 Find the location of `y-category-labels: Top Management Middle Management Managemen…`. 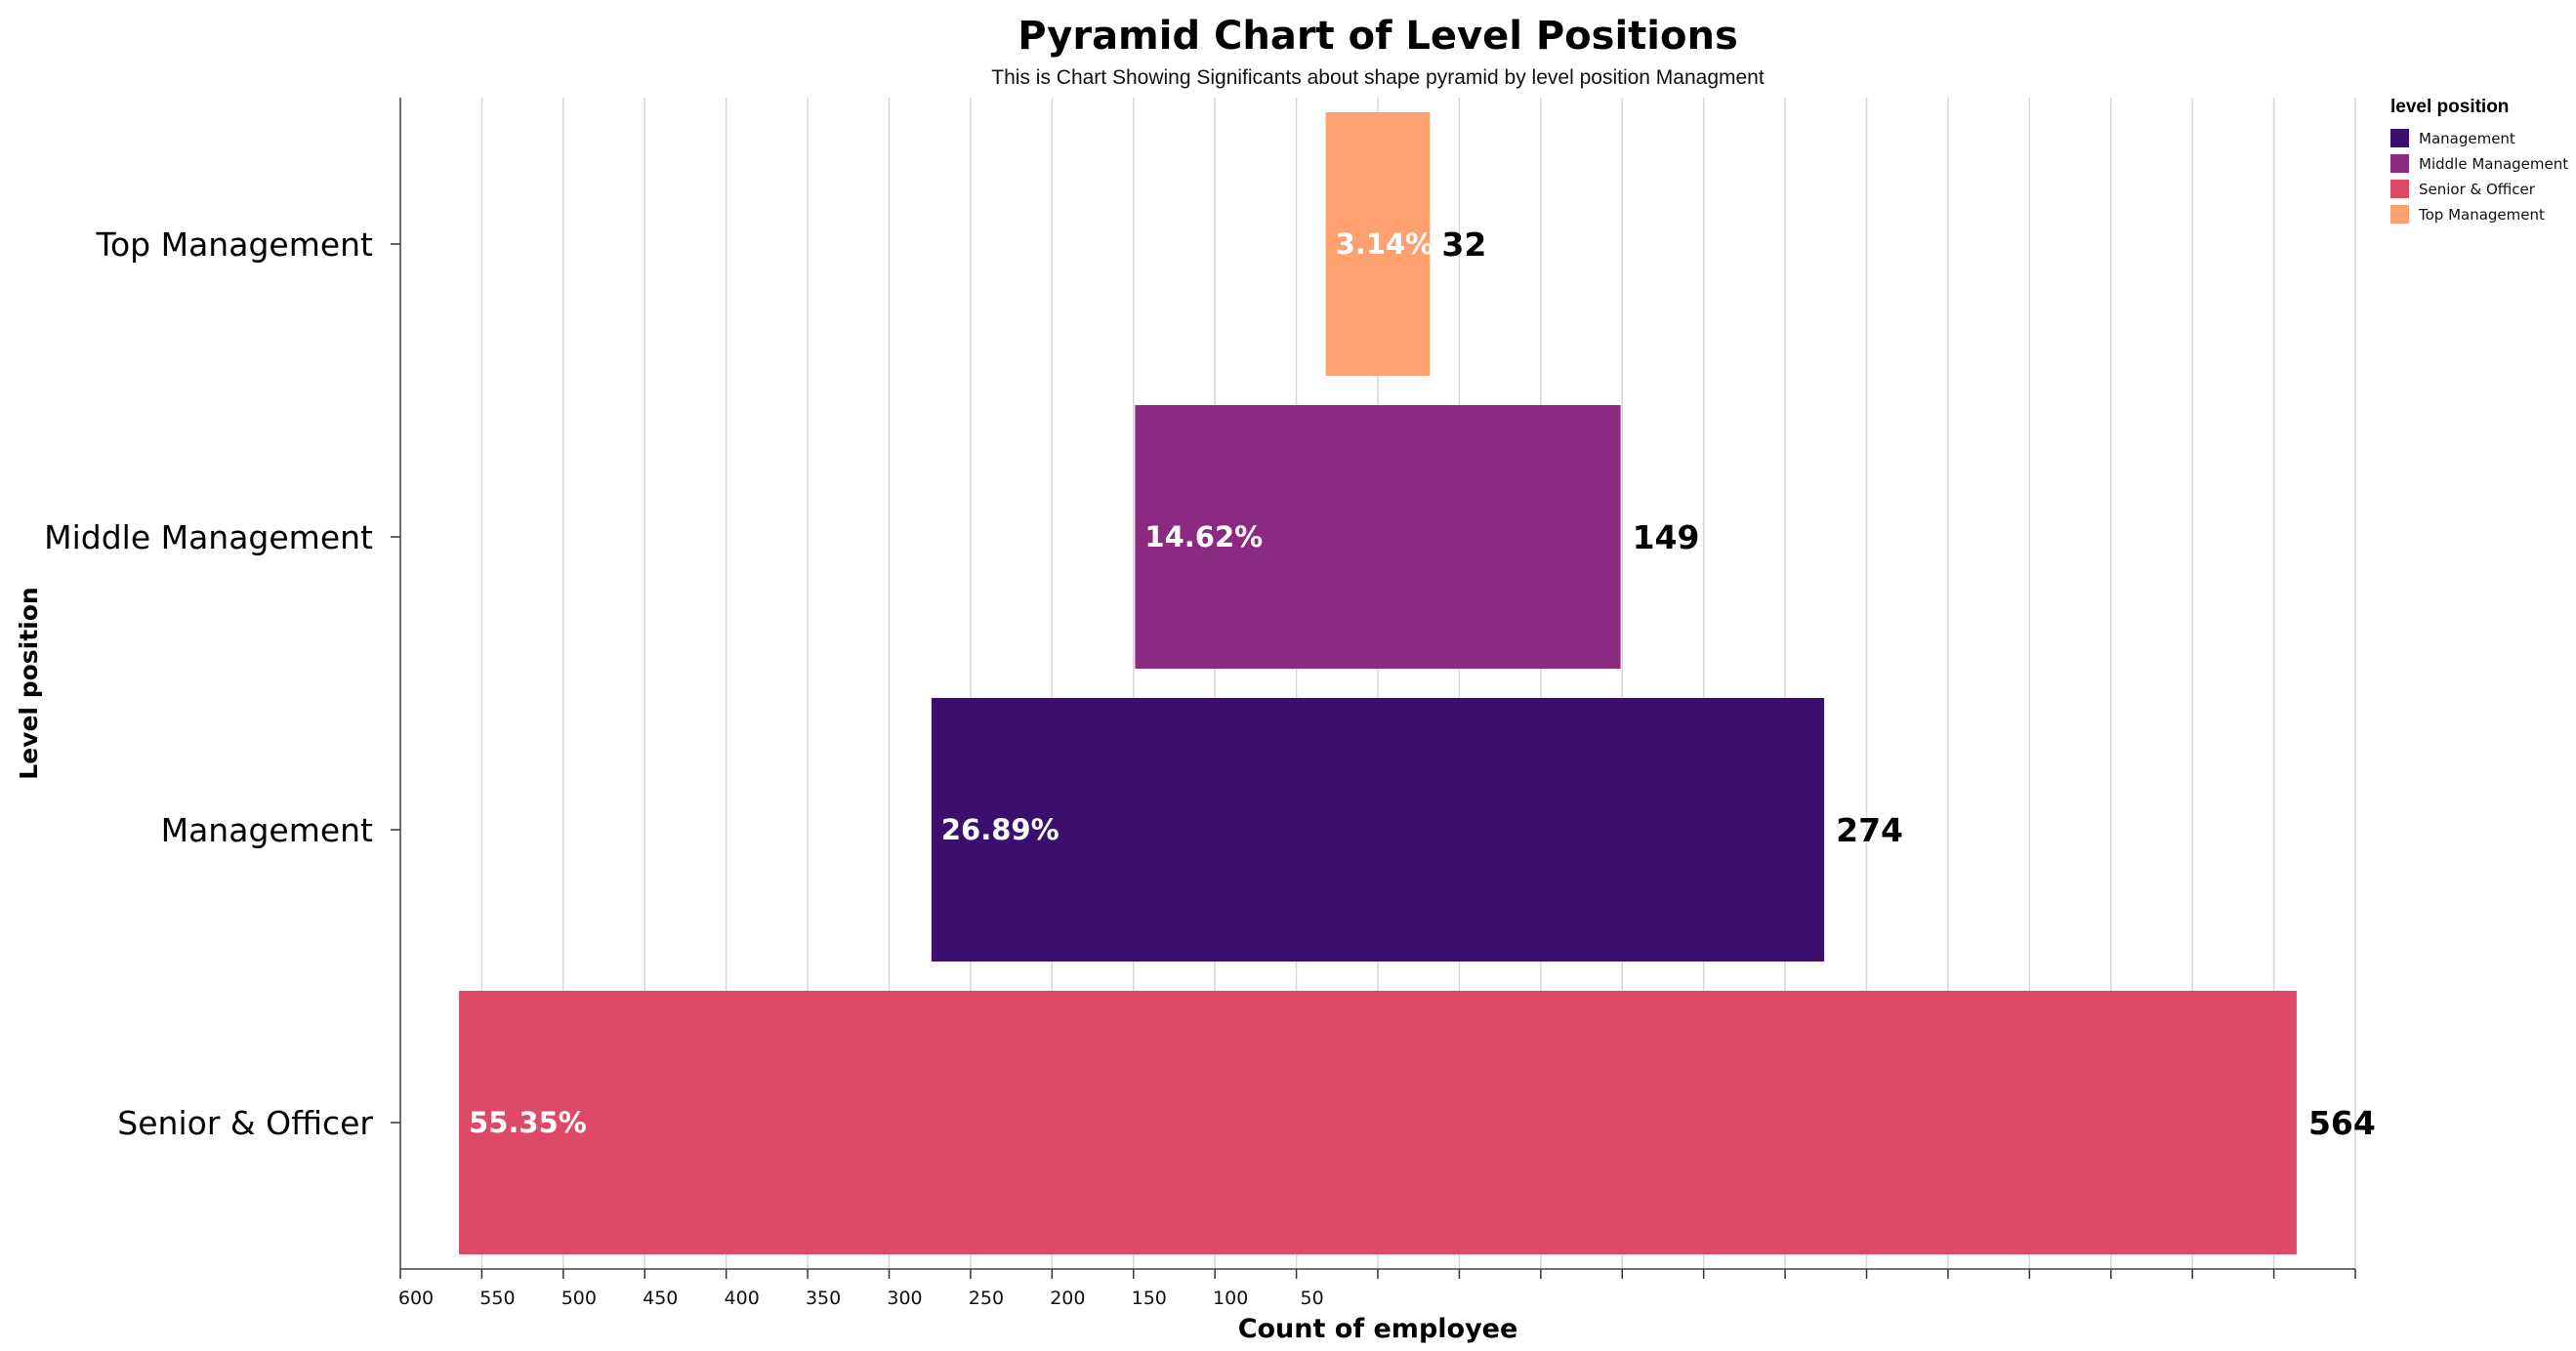

y-category-labels: Top Management Middle Management Managemen… is located at coordinates (208, 683).